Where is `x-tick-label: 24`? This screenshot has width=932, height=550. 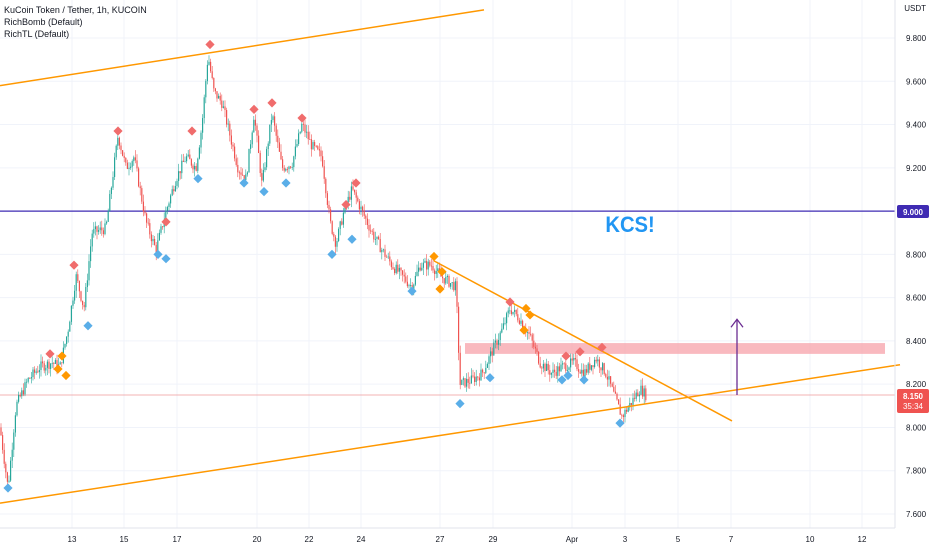
x-tick-label: 24 is located at coordinates (361, 539).